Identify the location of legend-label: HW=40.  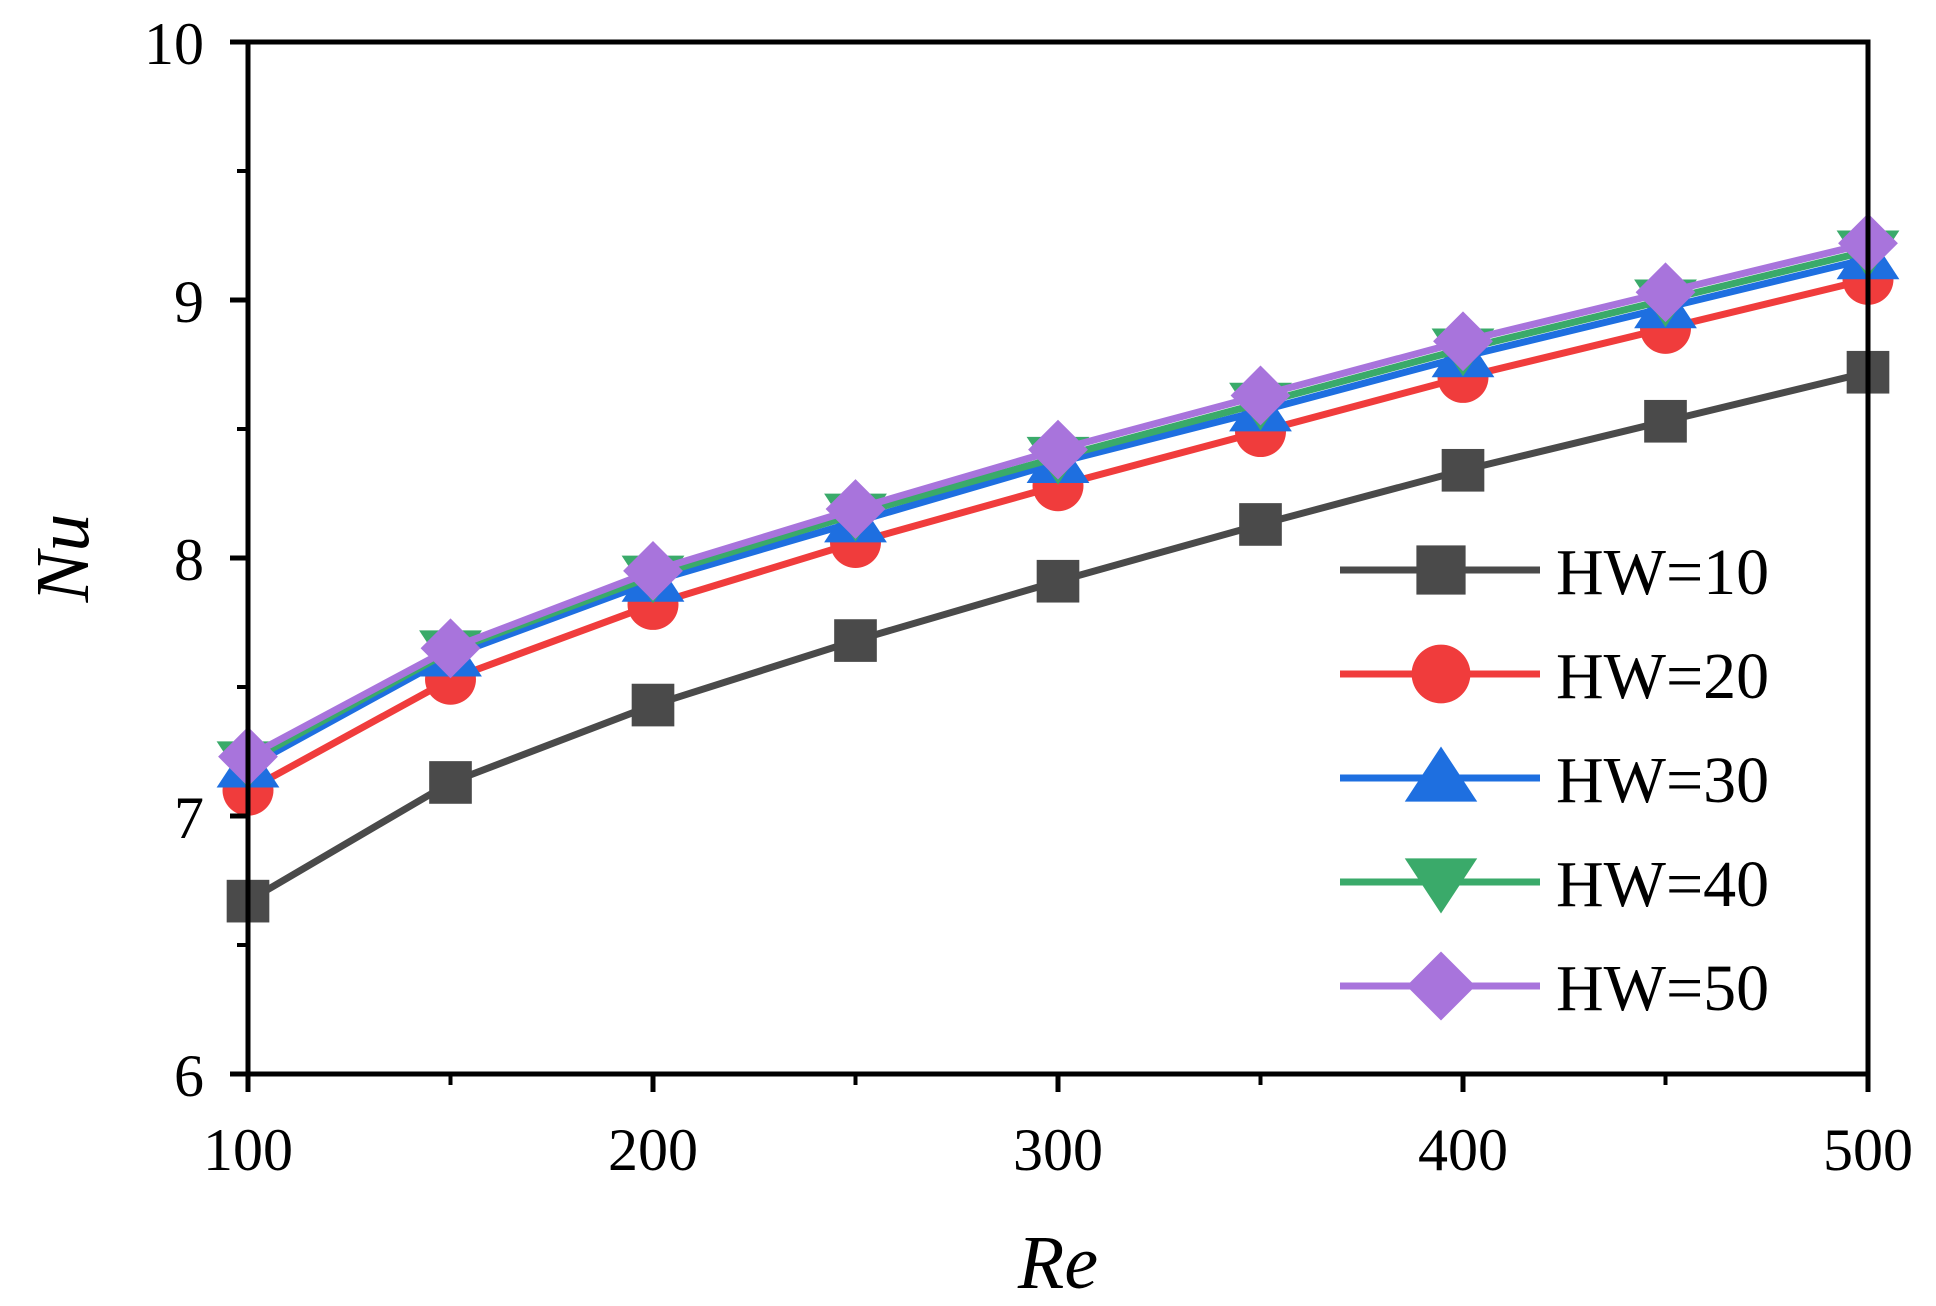
(1662, 884).